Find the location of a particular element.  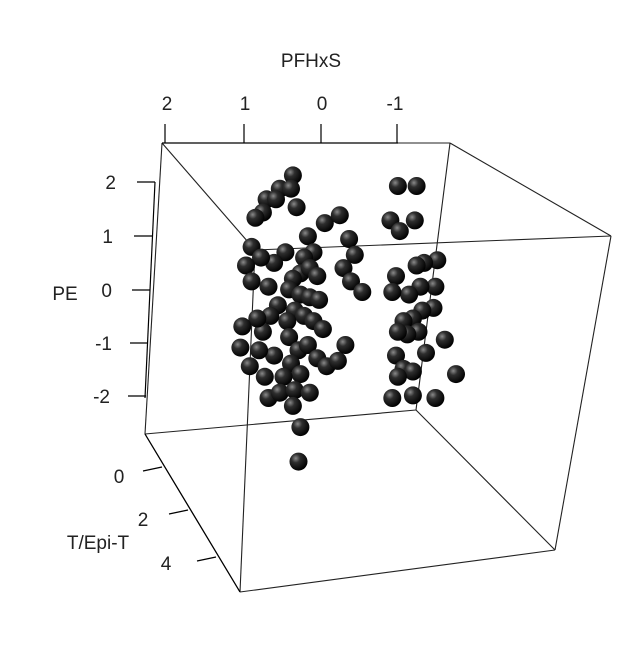

t-epi-t-axis-title: T/Epi-T is located at coordinates (98, 543).